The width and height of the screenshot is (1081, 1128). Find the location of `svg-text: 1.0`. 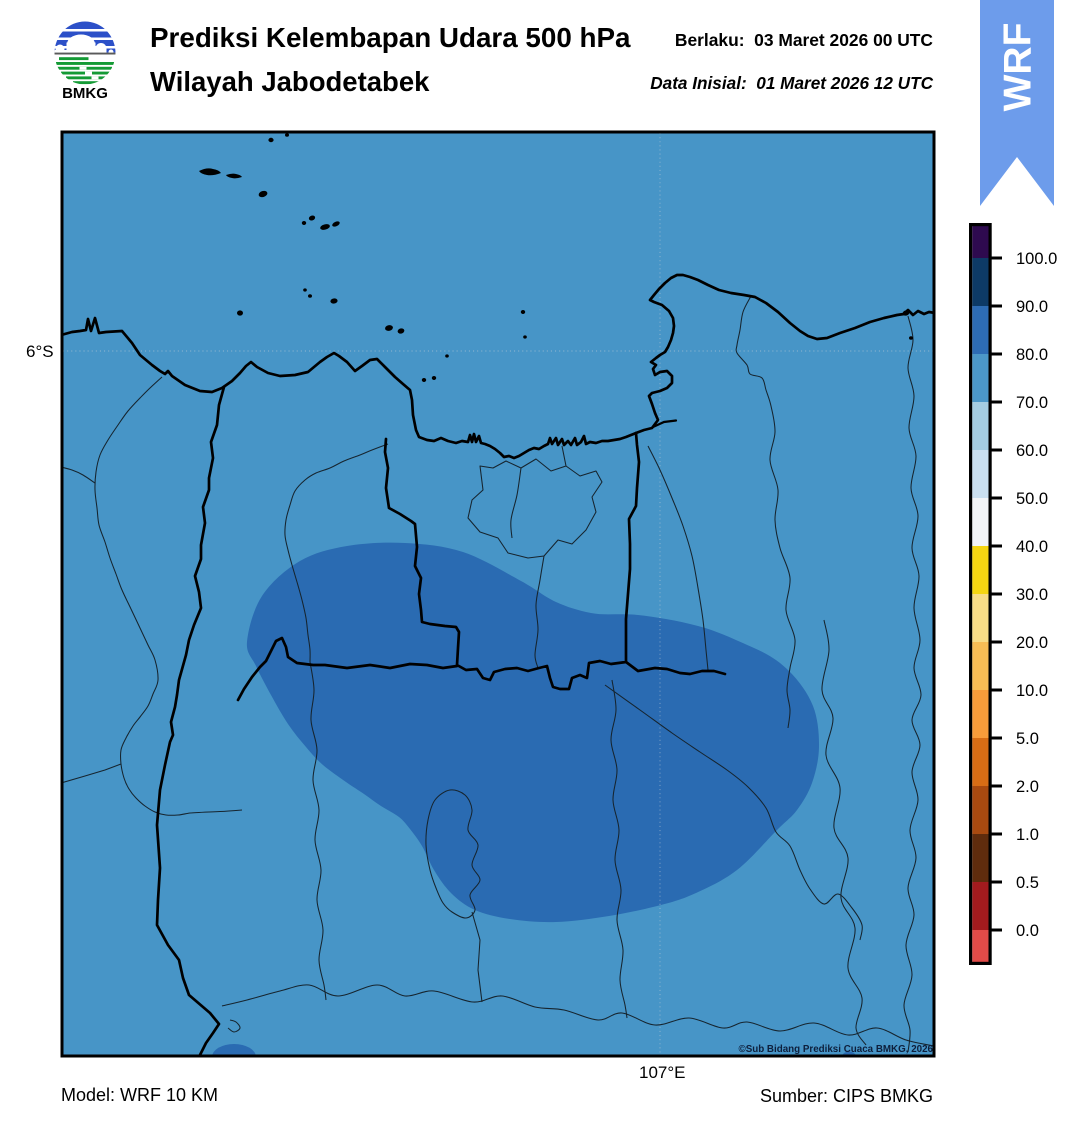

svg-text: 1.0 is located at coordinates (1027, 835).